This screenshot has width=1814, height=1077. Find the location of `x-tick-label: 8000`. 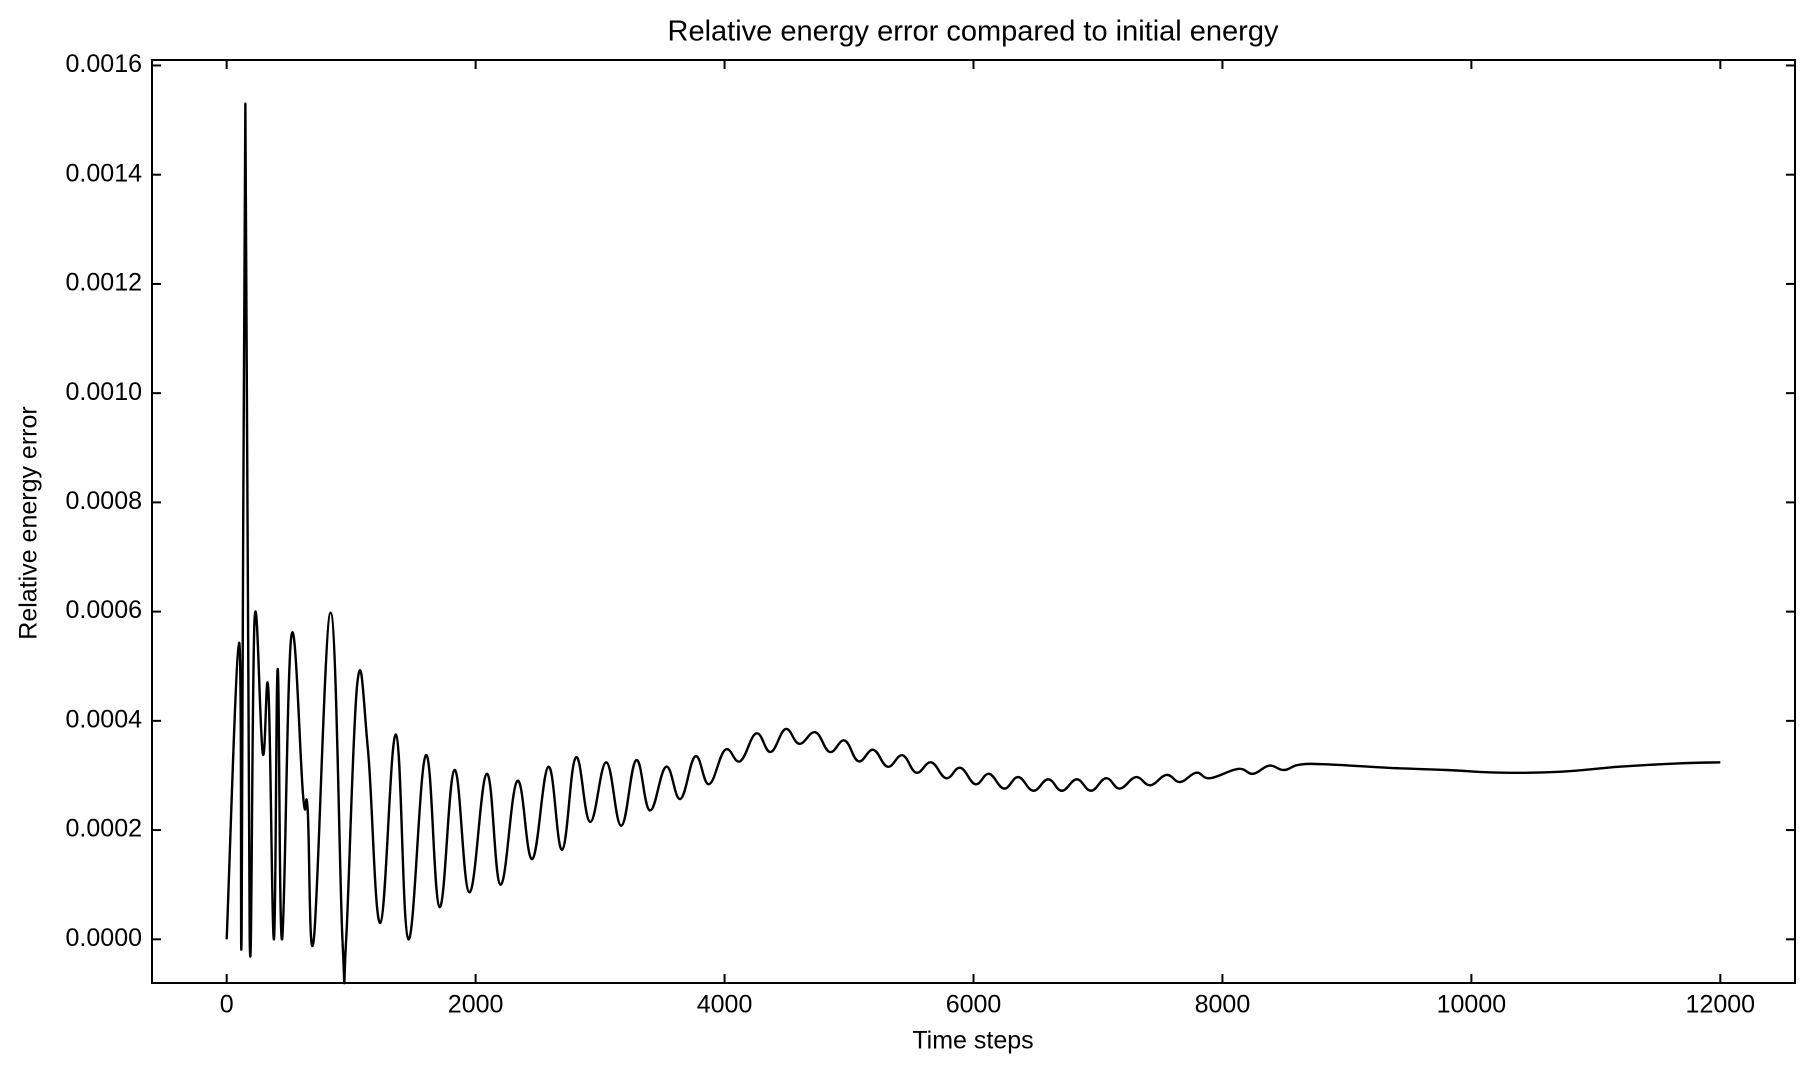

x-tick-label: 8000 is located at coordinates (1223, 1005).